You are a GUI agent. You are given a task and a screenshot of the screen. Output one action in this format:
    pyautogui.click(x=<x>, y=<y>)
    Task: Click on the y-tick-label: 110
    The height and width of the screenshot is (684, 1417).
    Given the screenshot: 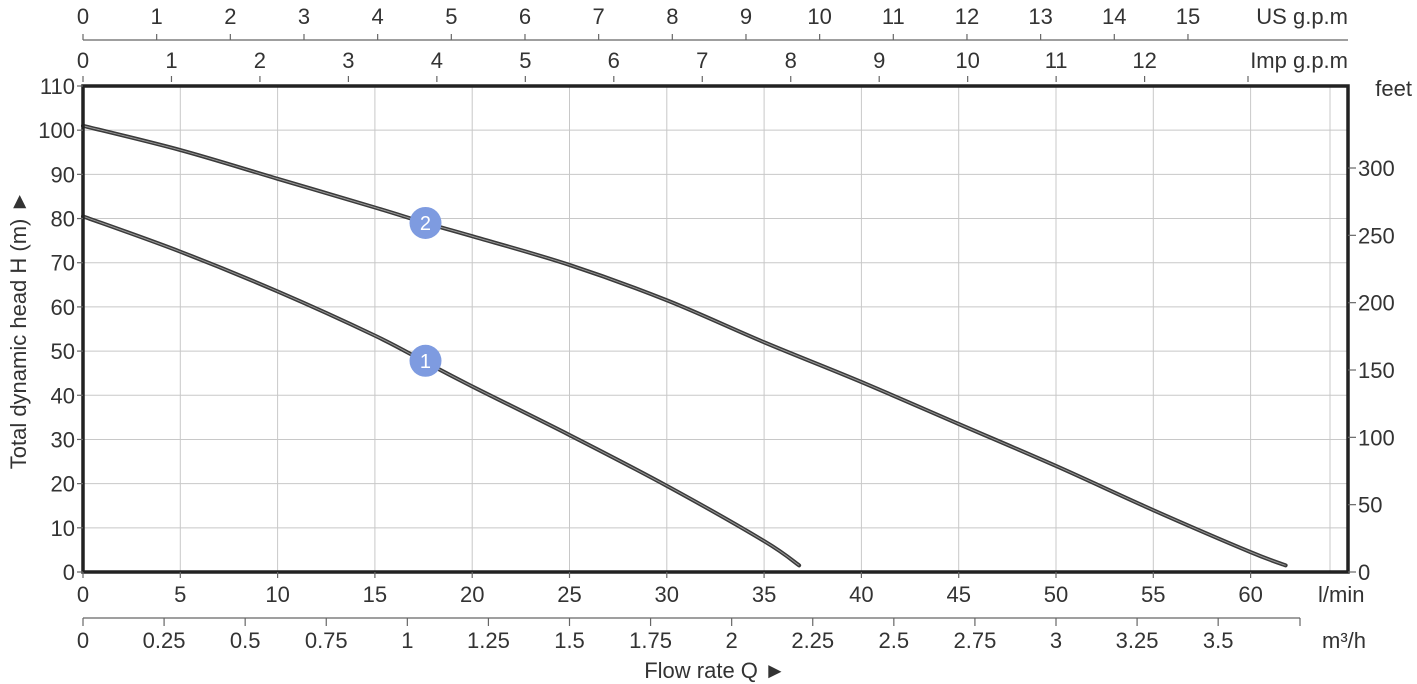 What is the action you would take?
    pyautogui.click(x=57, y=86)
    